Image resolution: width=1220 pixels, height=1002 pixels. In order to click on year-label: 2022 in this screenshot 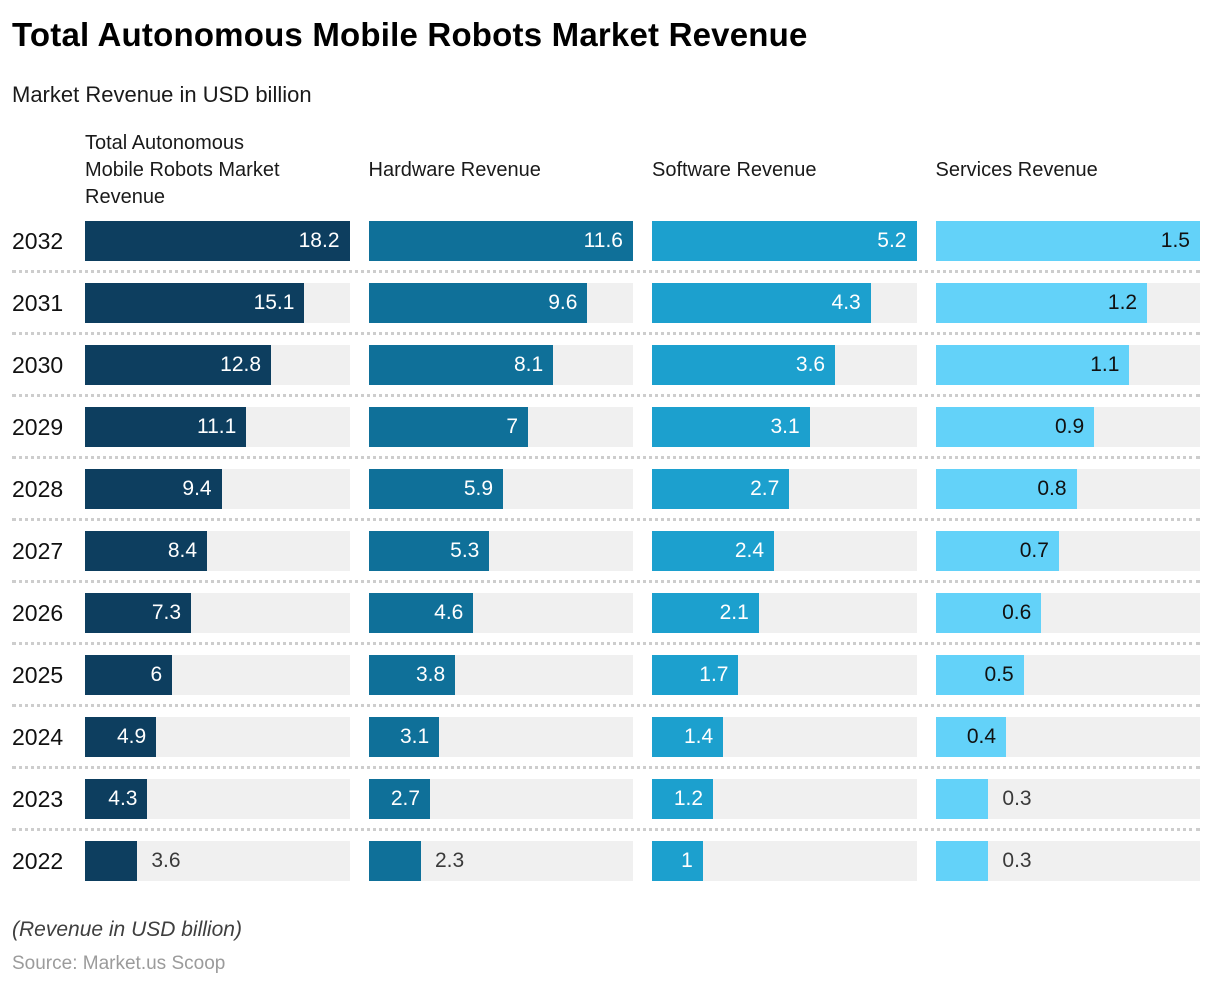, I will do `click(38, 860)`.